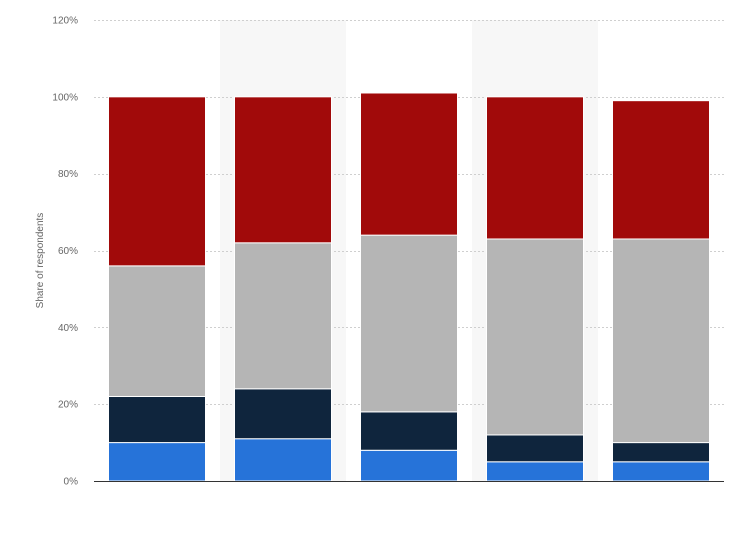 The image size is (754, 560). Describe the element at coordinates (40, 261) in the screenshot. I see `y-axis-title: Share of respondents` at that location.